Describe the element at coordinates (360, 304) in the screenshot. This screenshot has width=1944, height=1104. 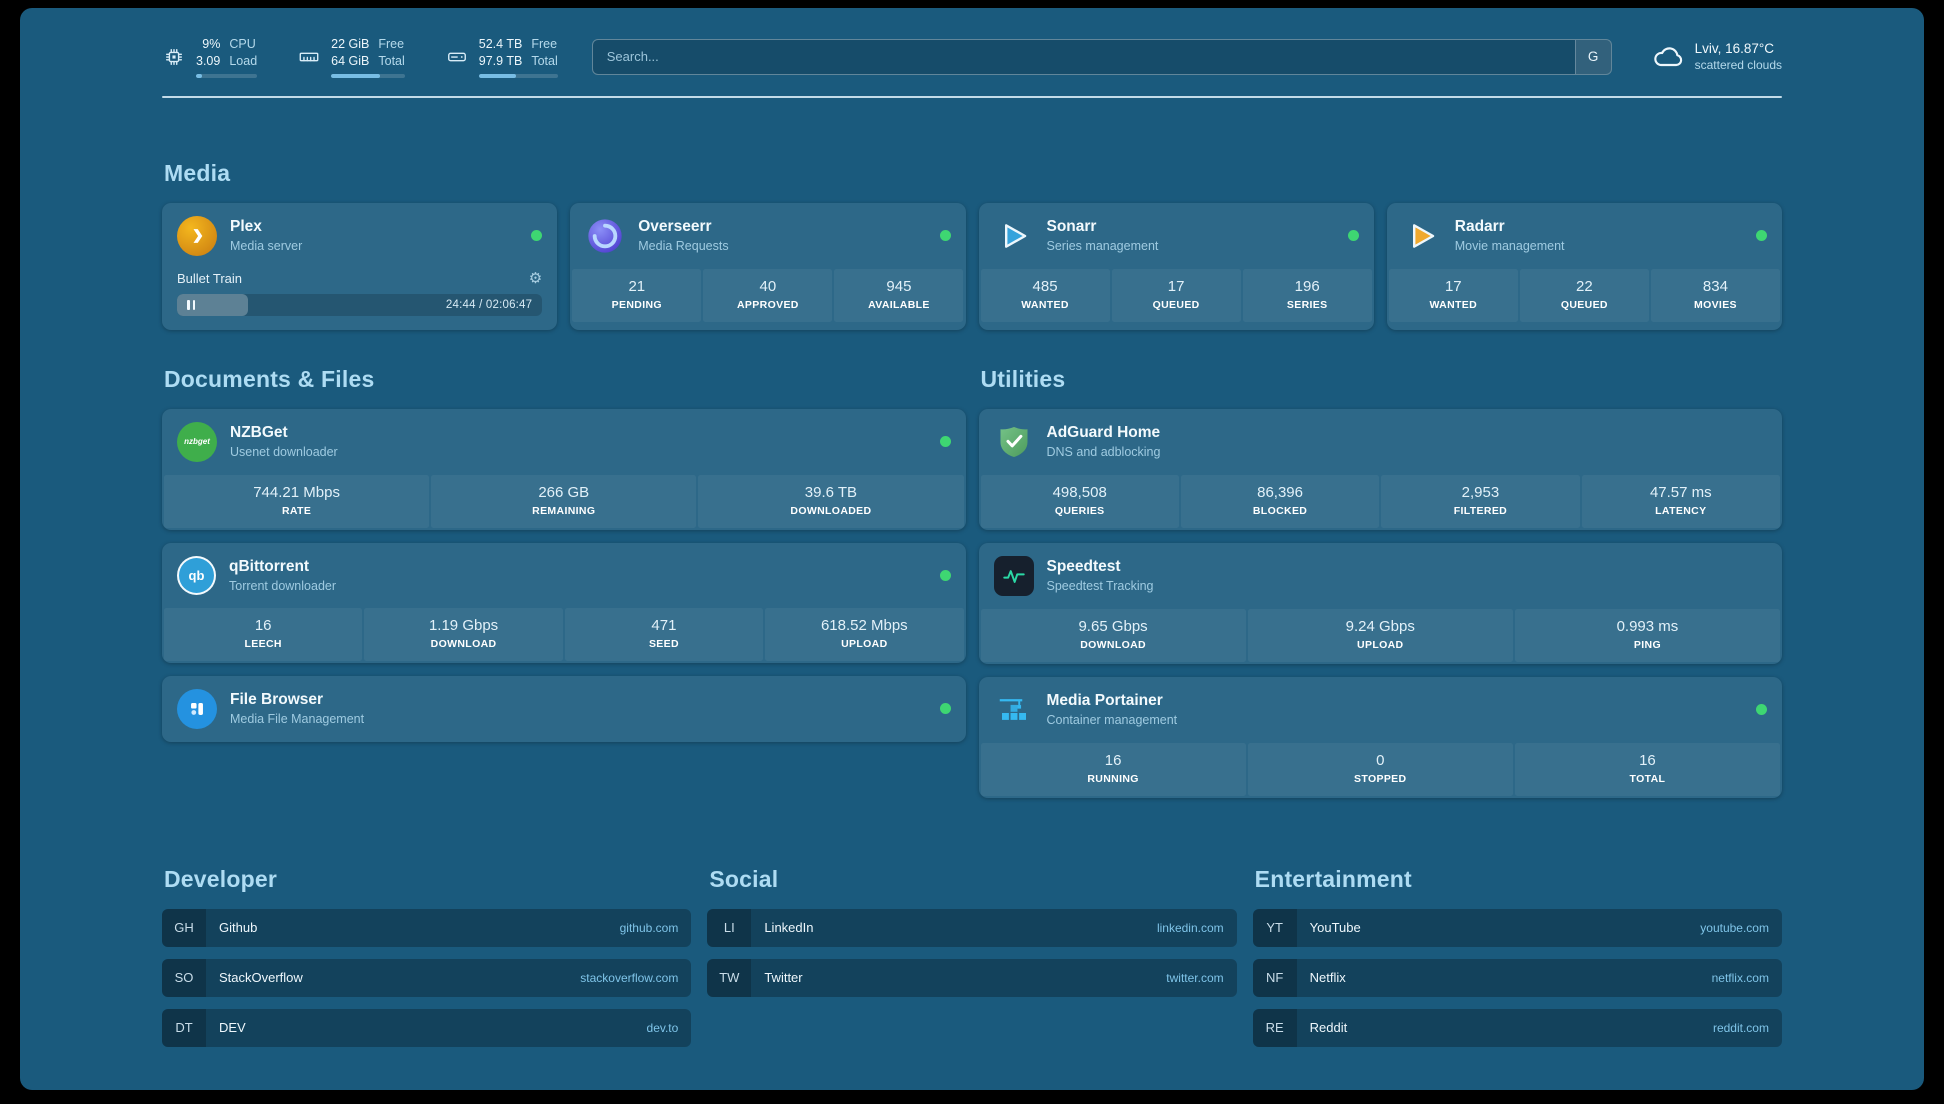
I see `playback-progress-bar: 24:44 / 02:06:47` at that location.